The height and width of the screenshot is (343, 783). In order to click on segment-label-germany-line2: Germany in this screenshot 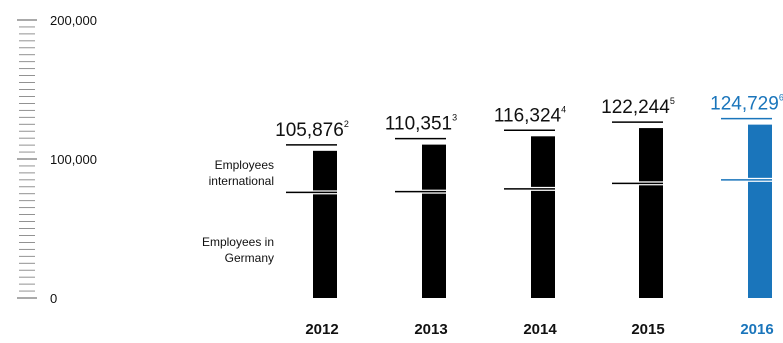, I will do `click(249, 258)`.